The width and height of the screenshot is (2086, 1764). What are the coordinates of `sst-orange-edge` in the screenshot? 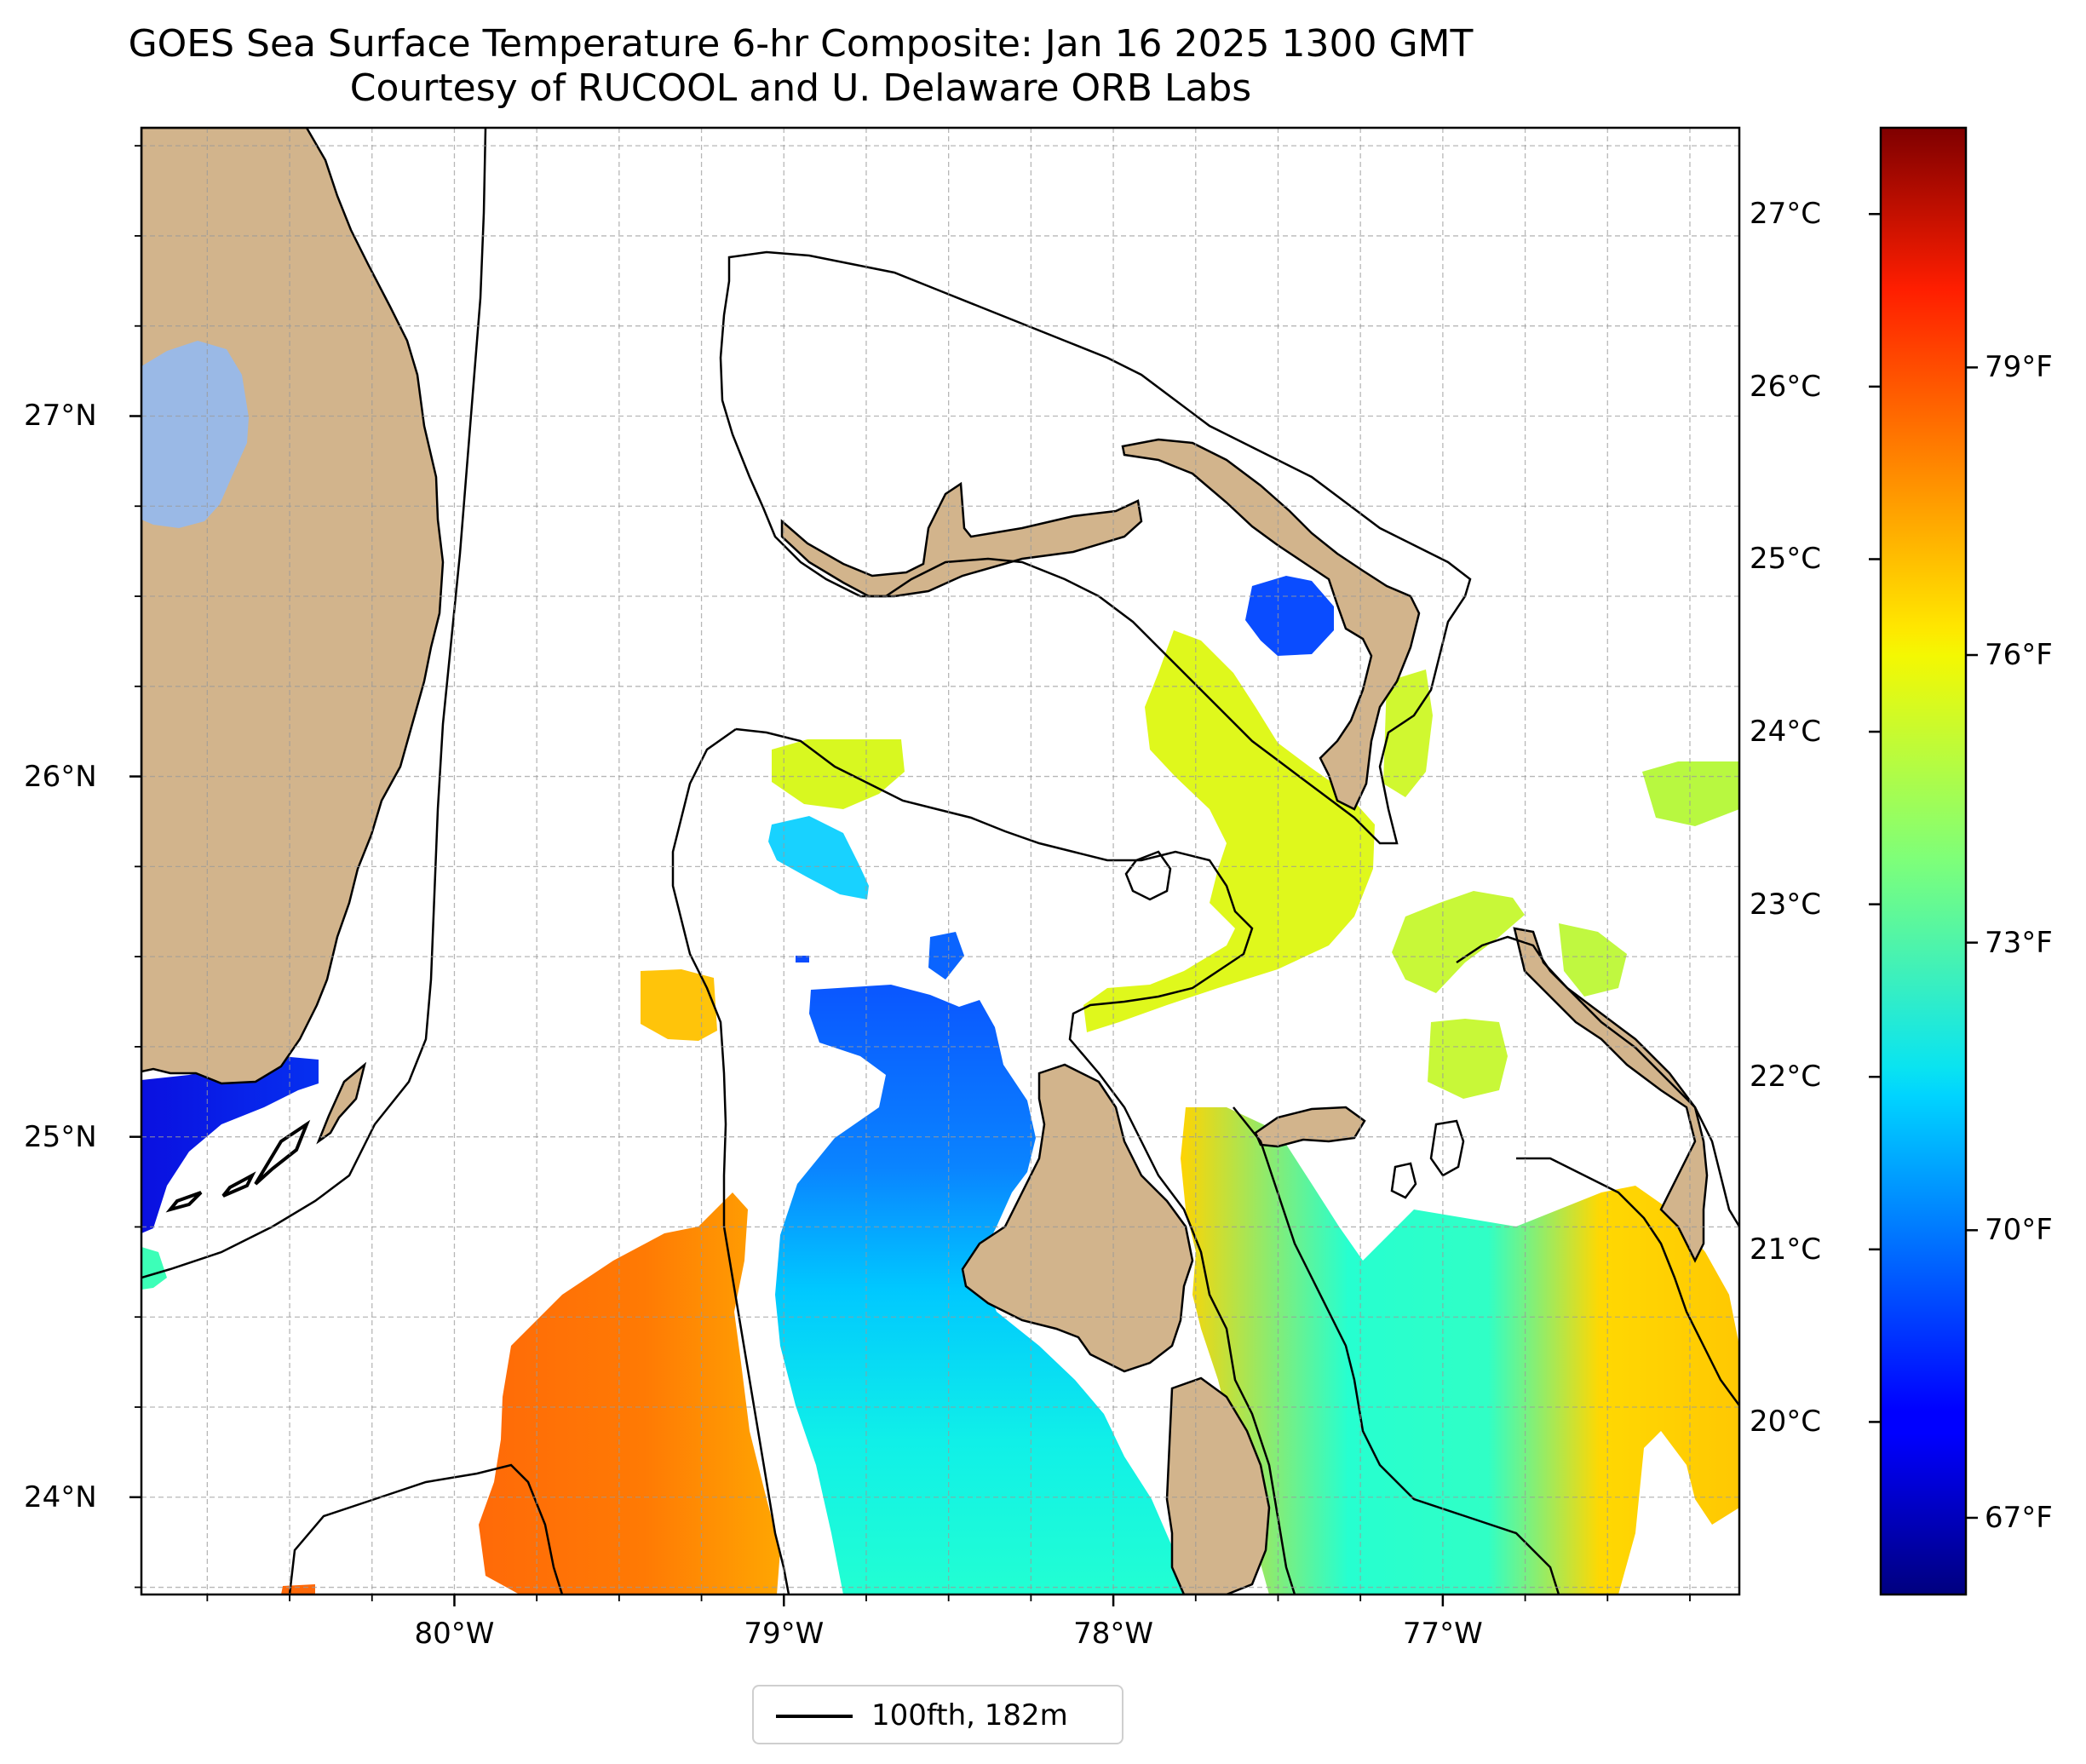 It's located at (298, 1589).